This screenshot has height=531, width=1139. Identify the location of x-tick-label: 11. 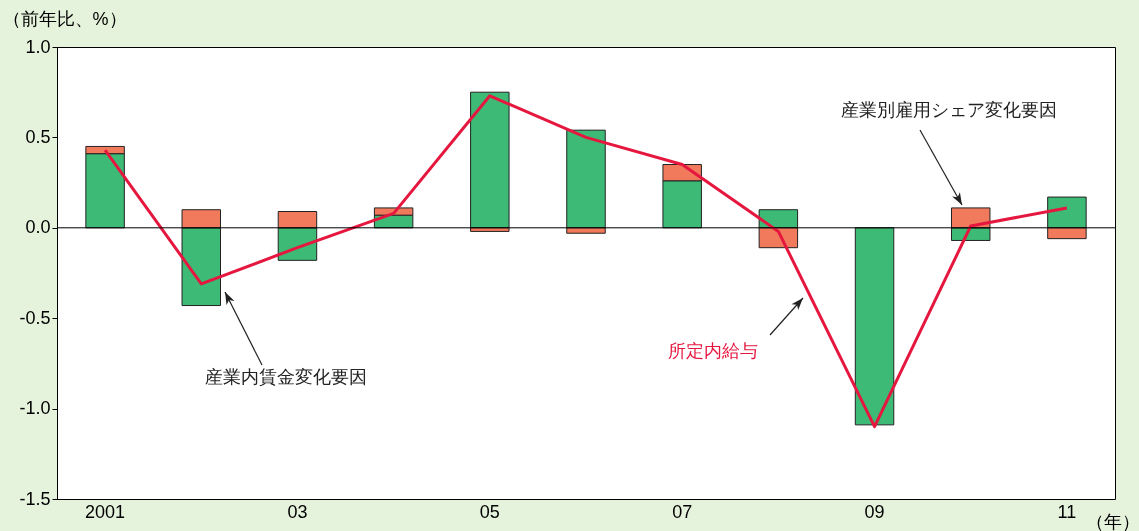
(1067, 511).